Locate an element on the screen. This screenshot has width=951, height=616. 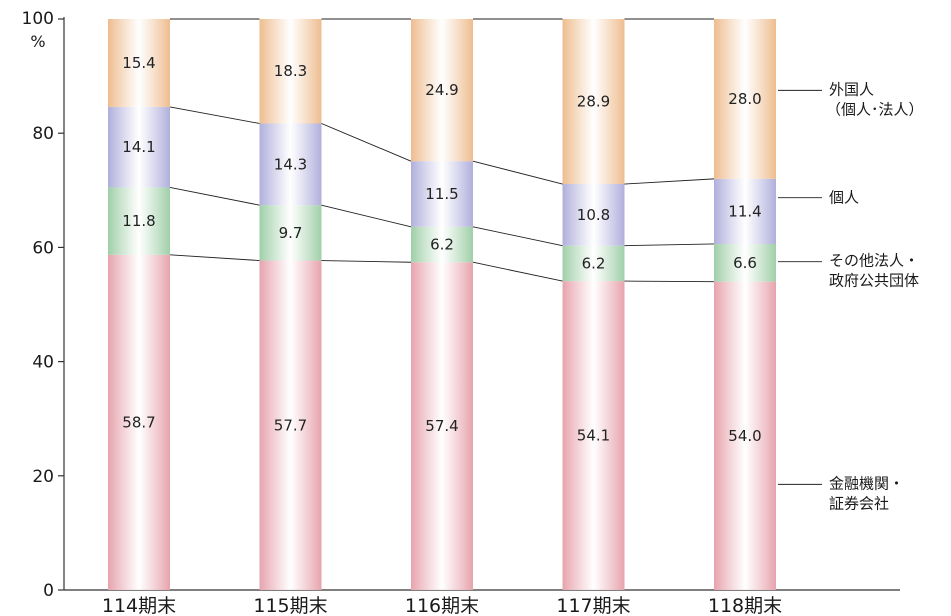
data-label: 11.4 is located at coordinates (744, 211).